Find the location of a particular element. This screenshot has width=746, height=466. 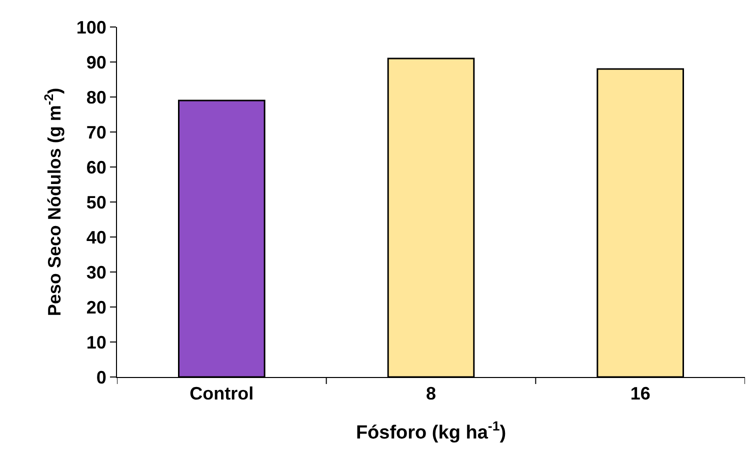

y-tick-label: 50 is located at coordinates (96, 202).